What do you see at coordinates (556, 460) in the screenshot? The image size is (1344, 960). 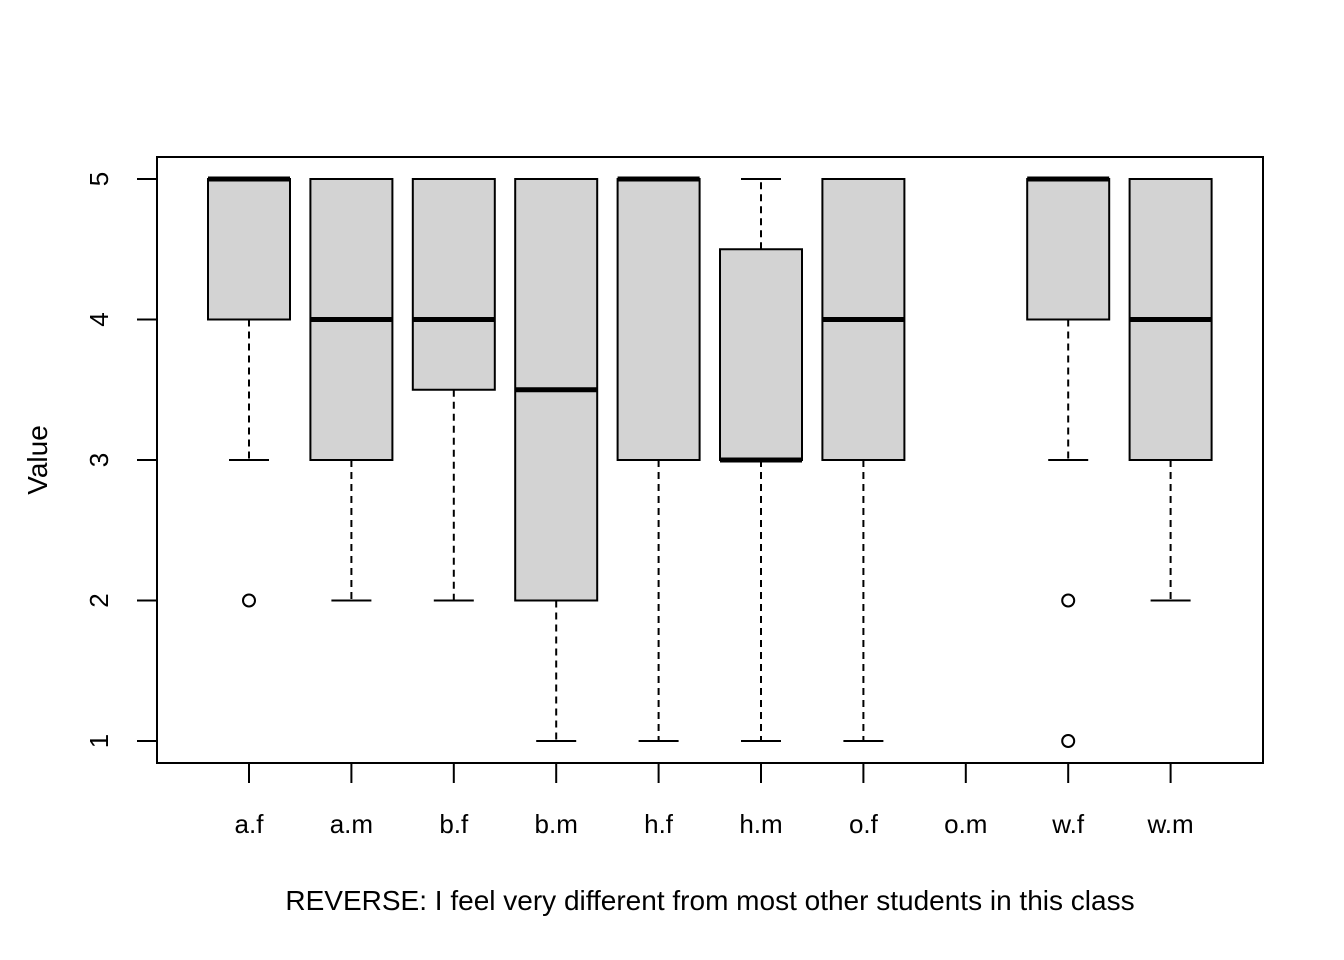 I see `box-b.m` at bounding box center [556, 460].